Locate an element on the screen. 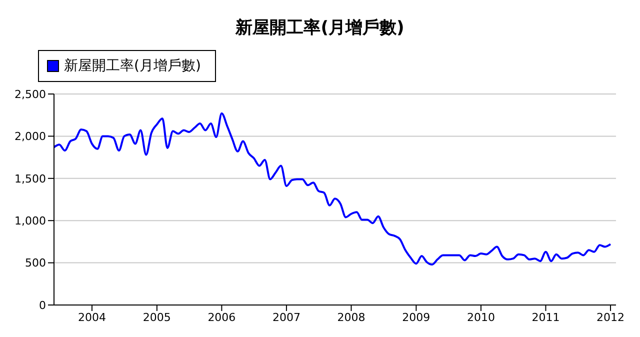 This screenshot has height=337, width=640. y-tick-label: 500 is located at coordinates (35, 263).